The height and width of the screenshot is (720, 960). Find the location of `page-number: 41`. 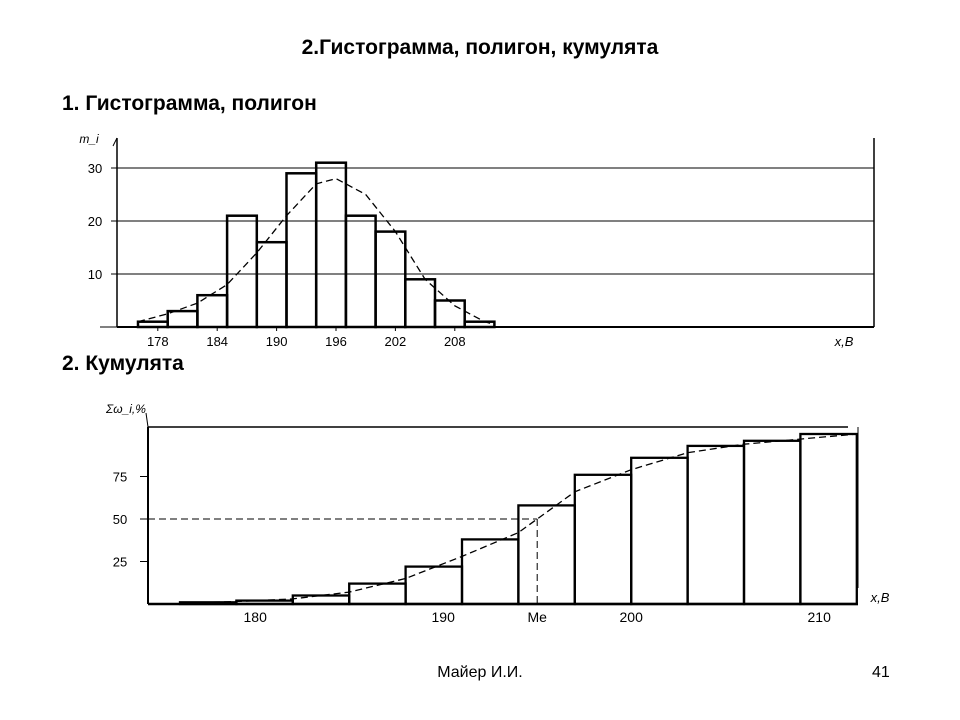

page-number: 41 is located at coordinates (881, 672).